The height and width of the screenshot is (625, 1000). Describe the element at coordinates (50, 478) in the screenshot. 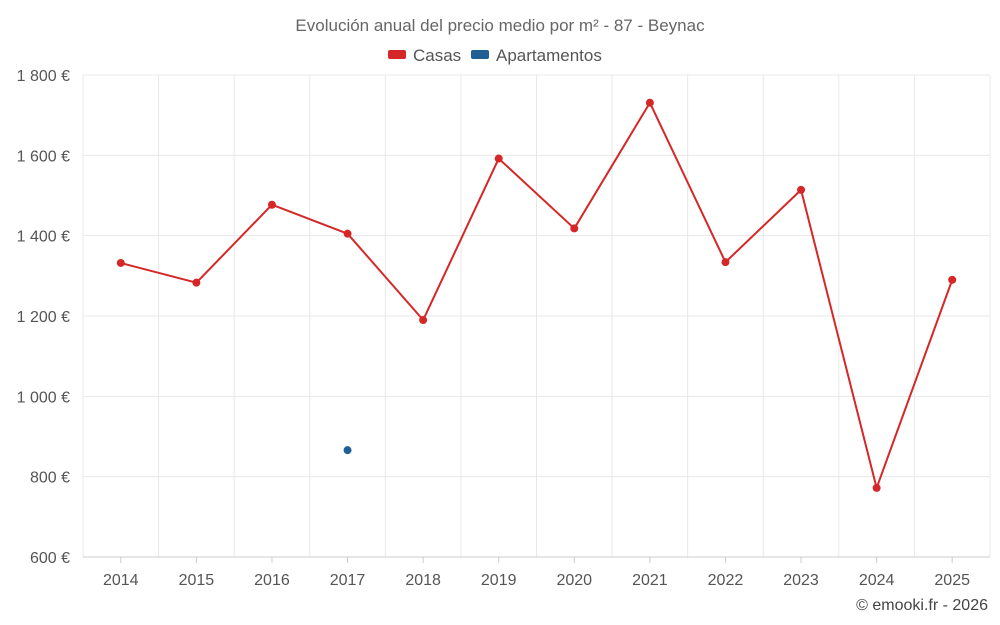

I see `y-tick-label: 800 €` at that location.